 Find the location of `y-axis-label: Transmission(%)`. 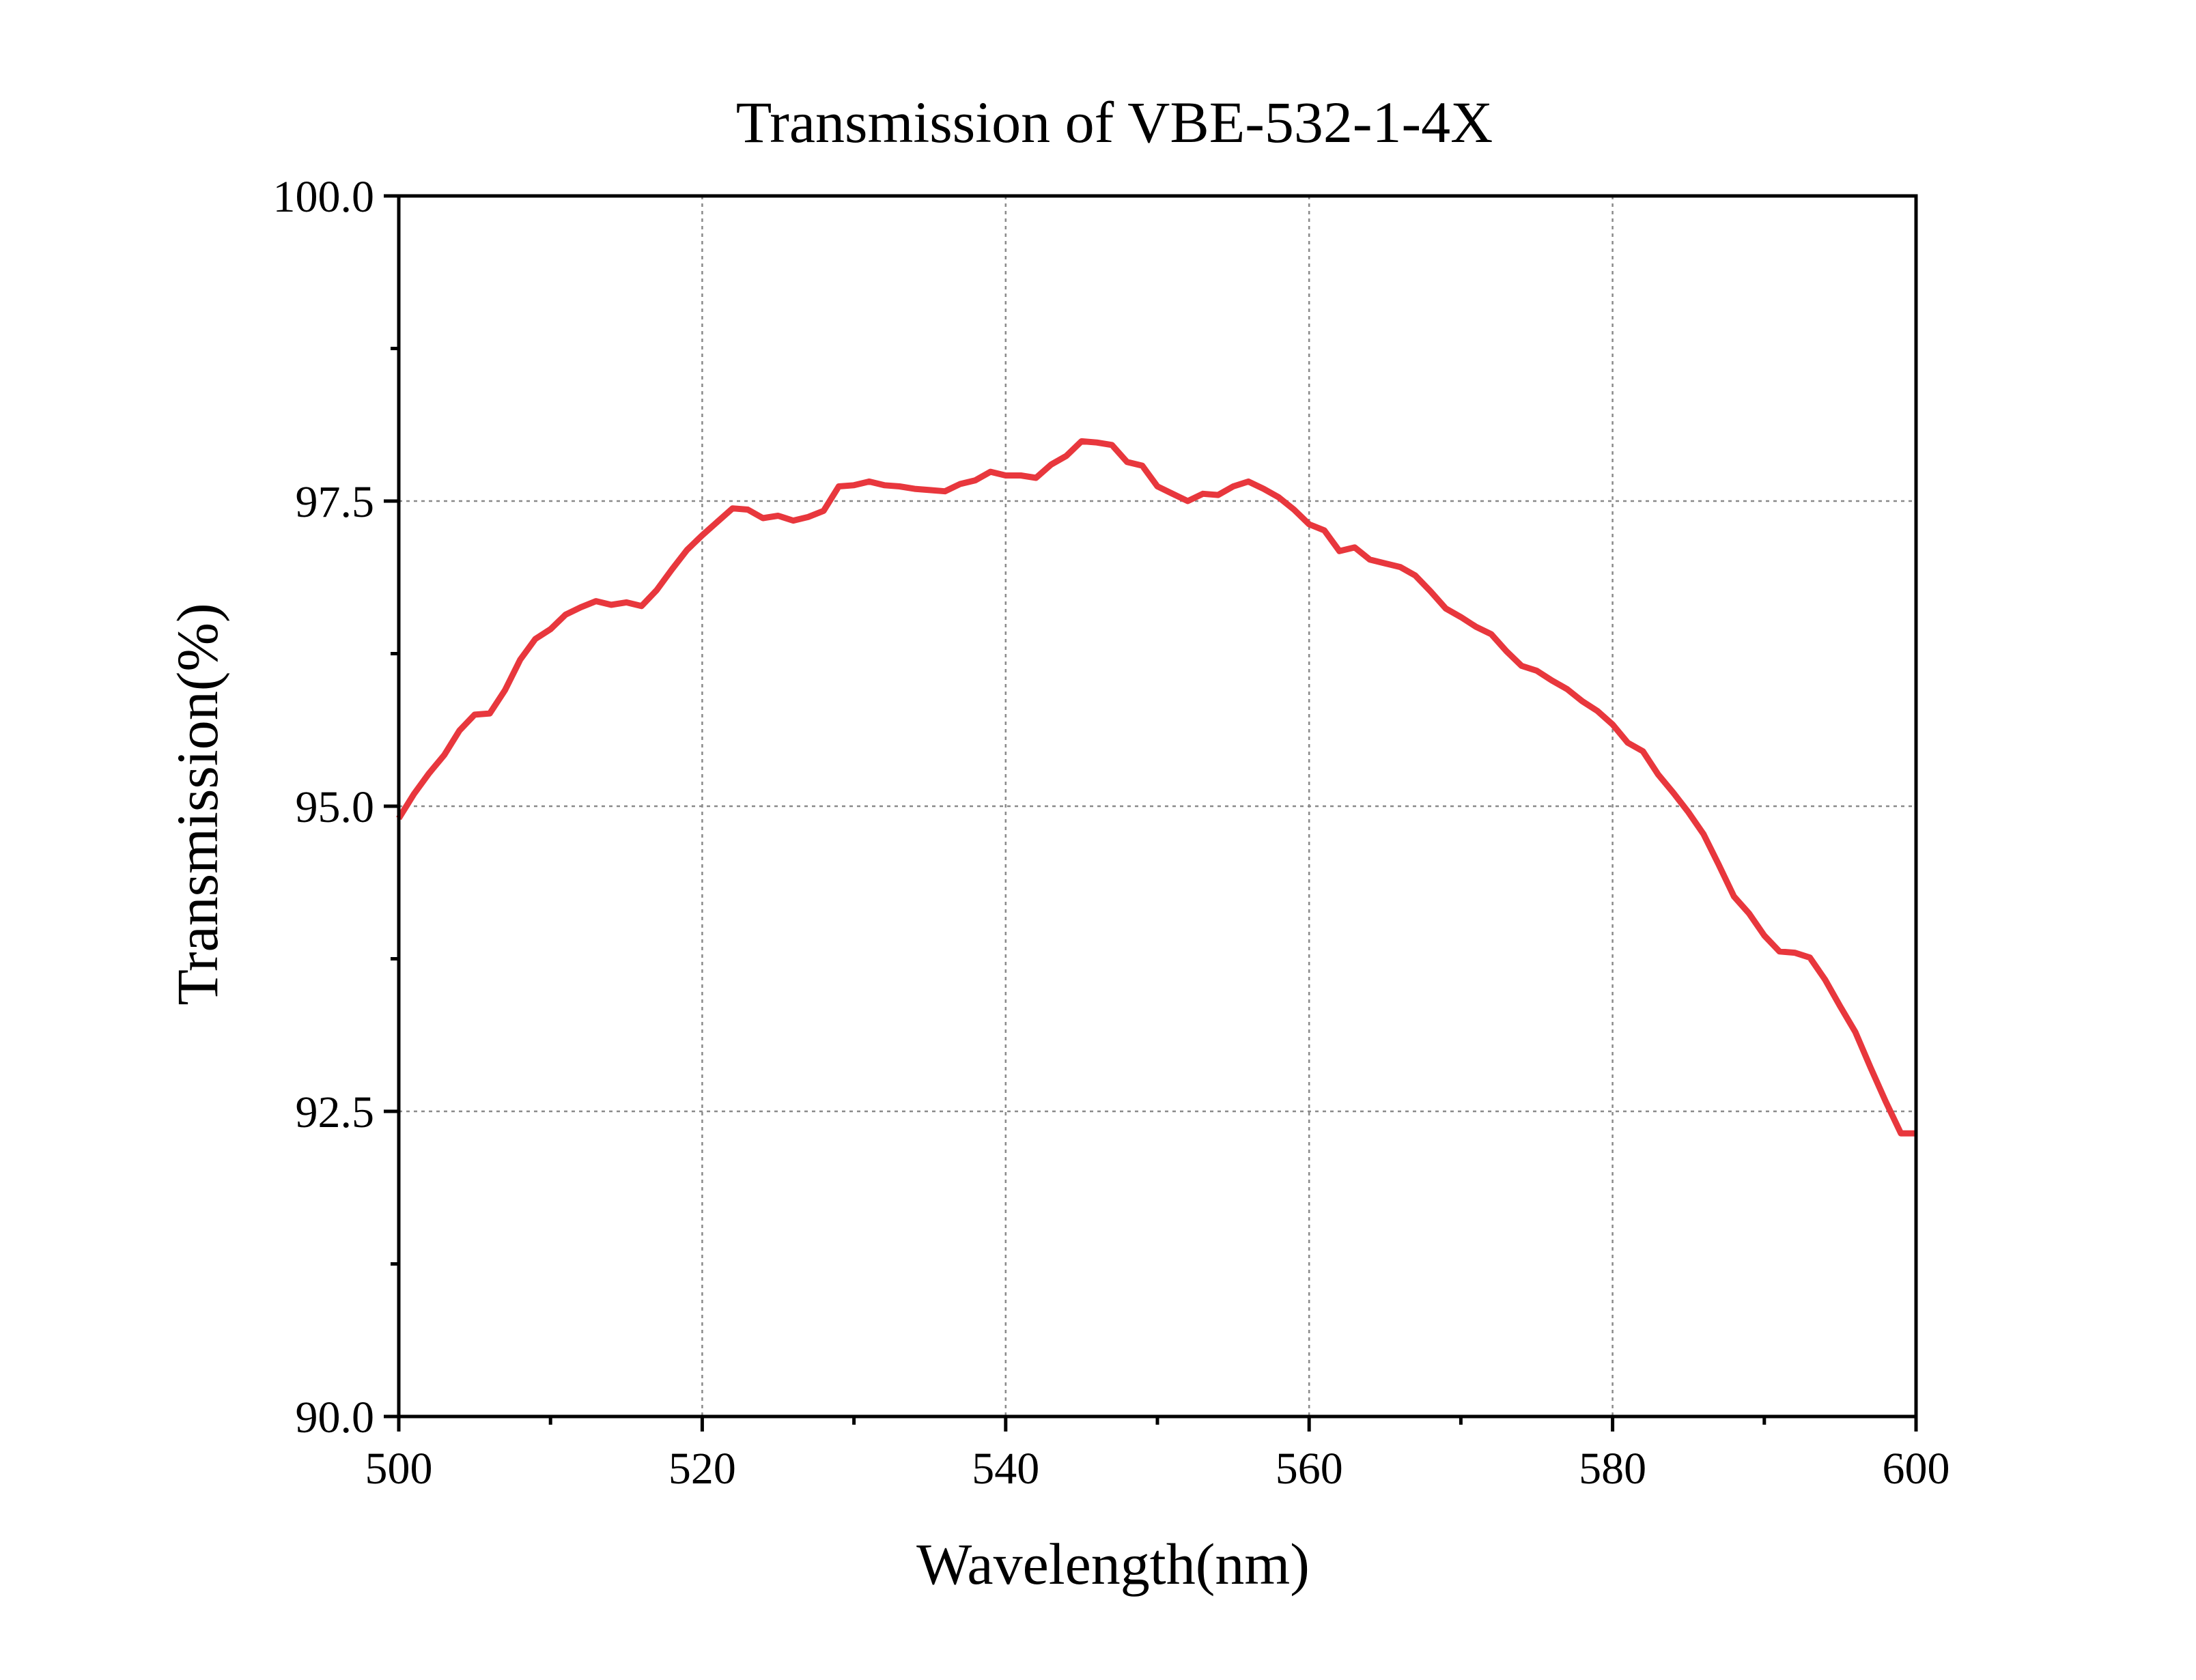

y-axis-label: Transmission(%) is located at coordinates (197, 804).